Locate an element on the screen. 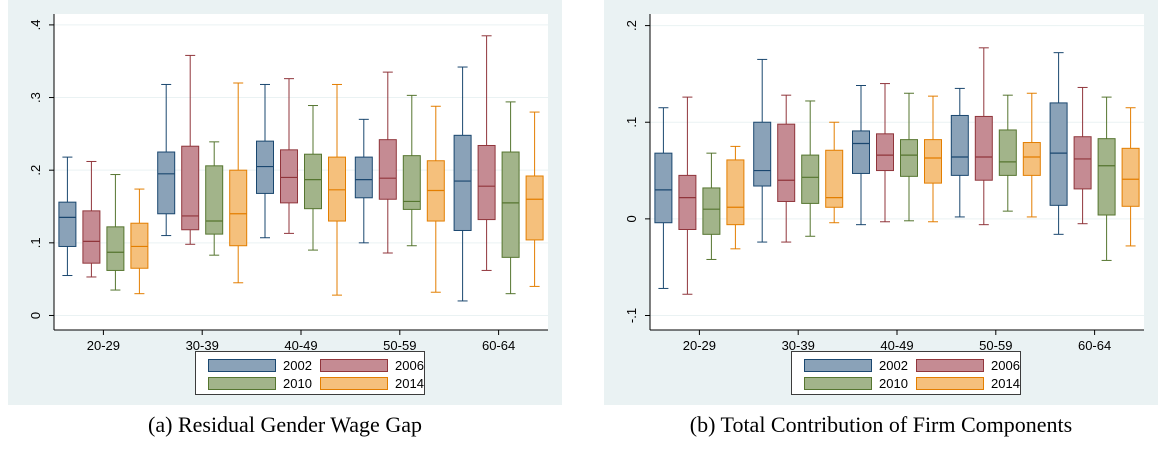  legend-swatch-2014 is located at coordinates (950, 383).